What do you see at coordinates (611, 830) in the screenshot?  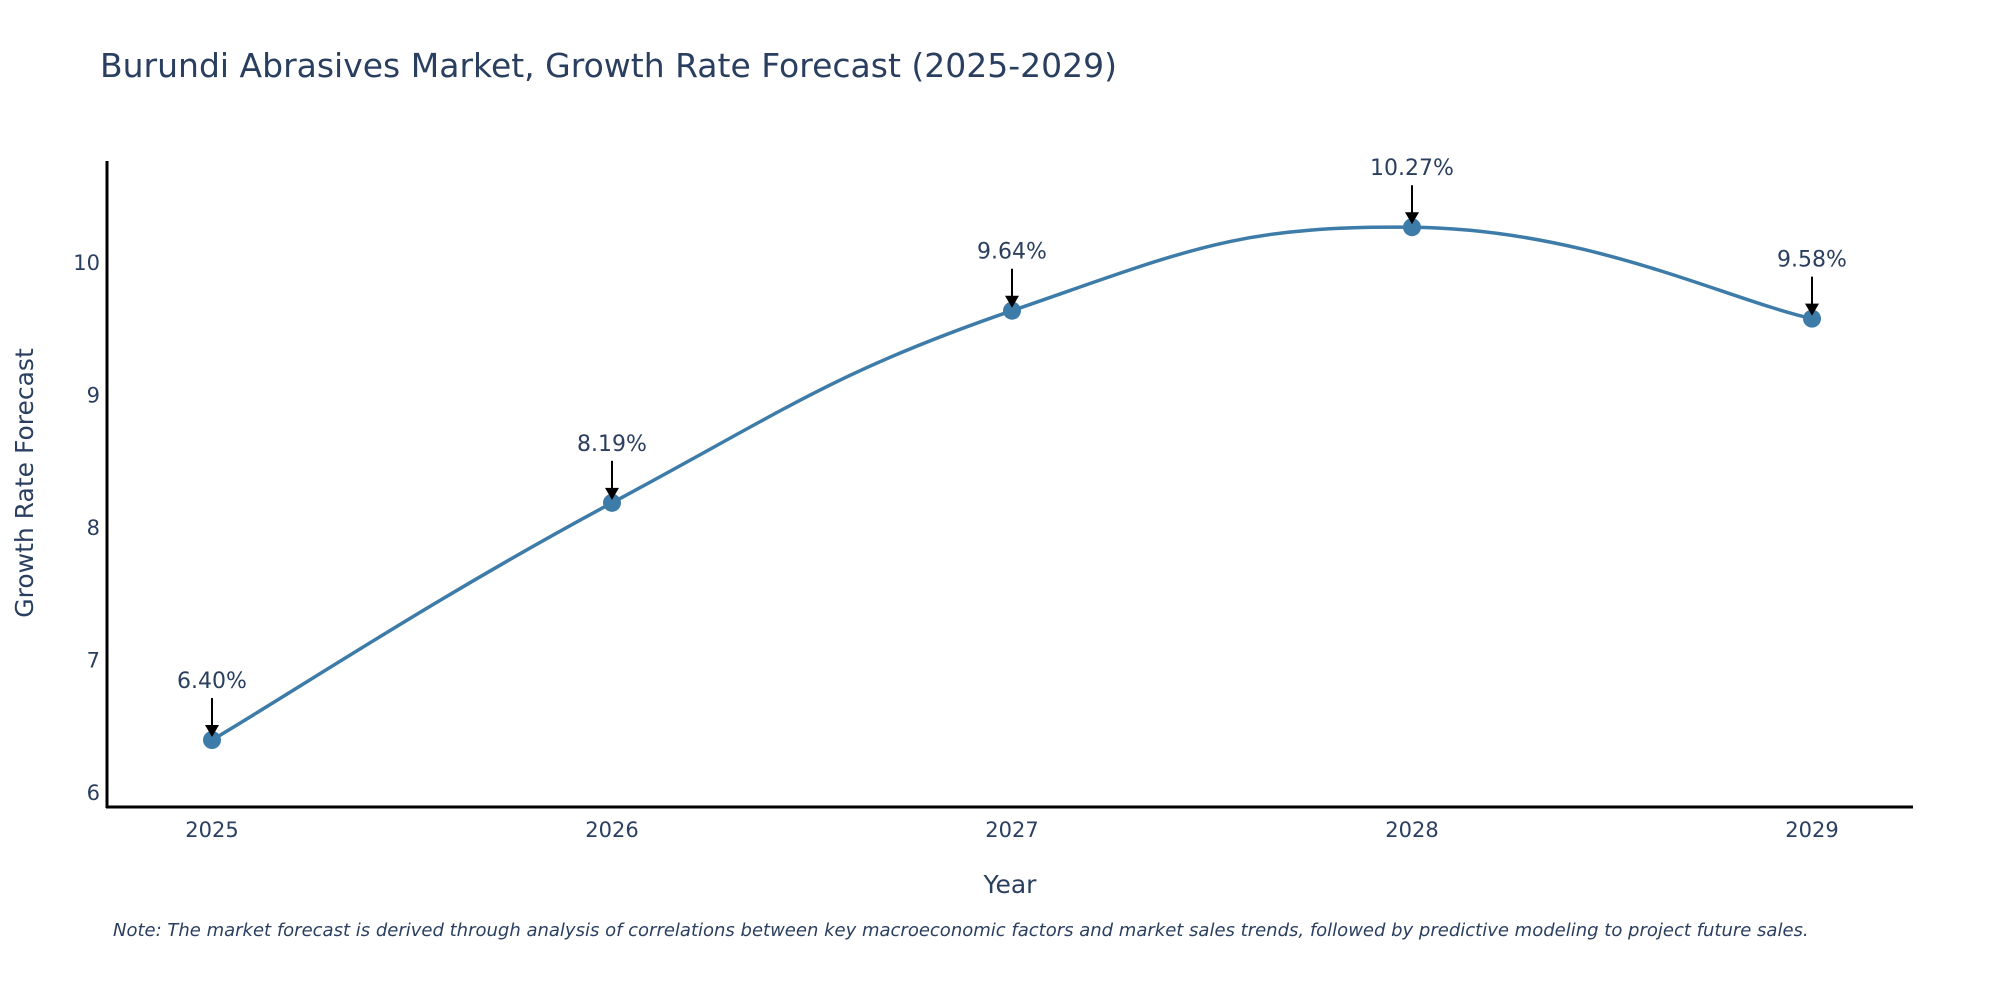 I see `x-tick-label: 2026` at bounding box center [611, 830].